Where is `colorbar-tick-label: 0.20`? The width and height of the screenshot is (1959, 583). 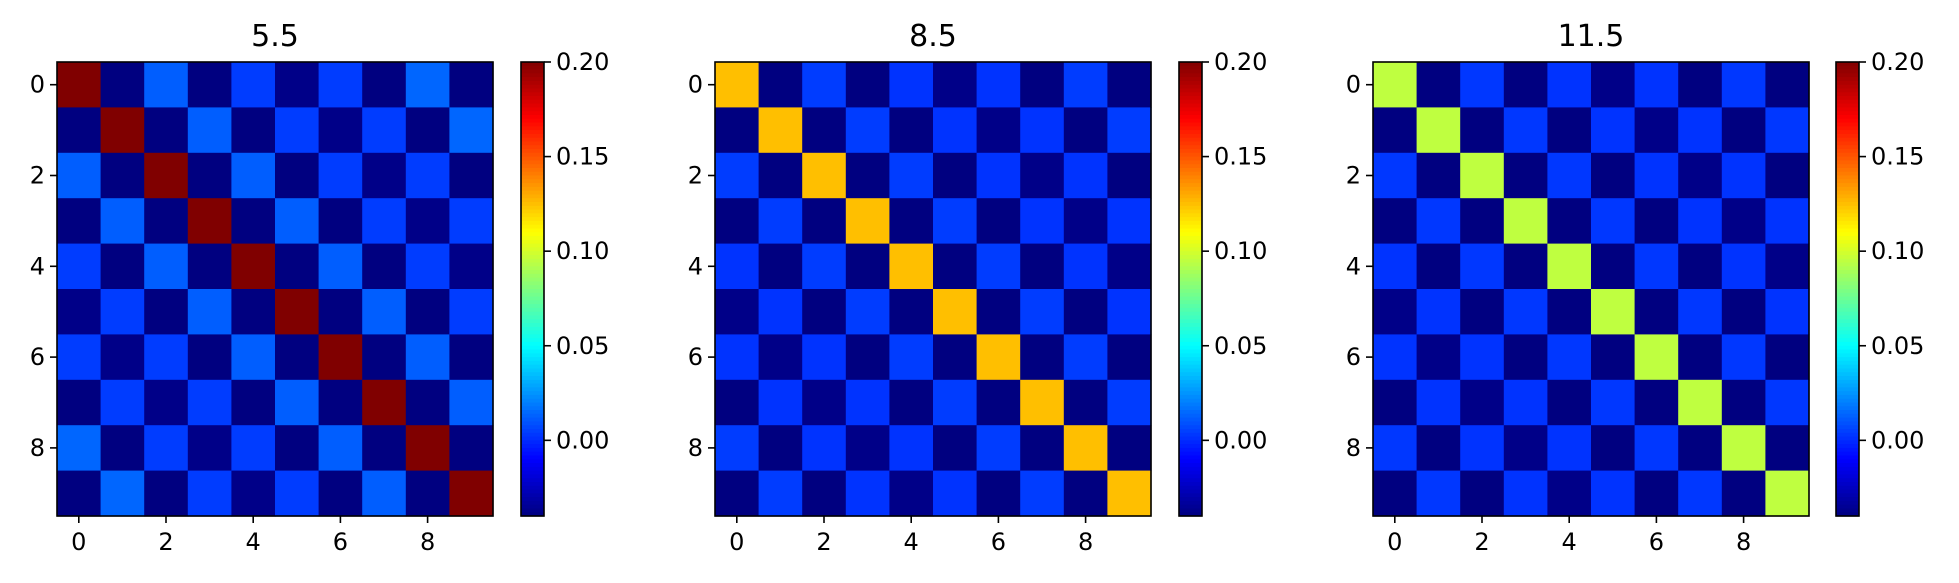
colorbar-tick-label: 0.20 is located at coordinates (1897, 62).